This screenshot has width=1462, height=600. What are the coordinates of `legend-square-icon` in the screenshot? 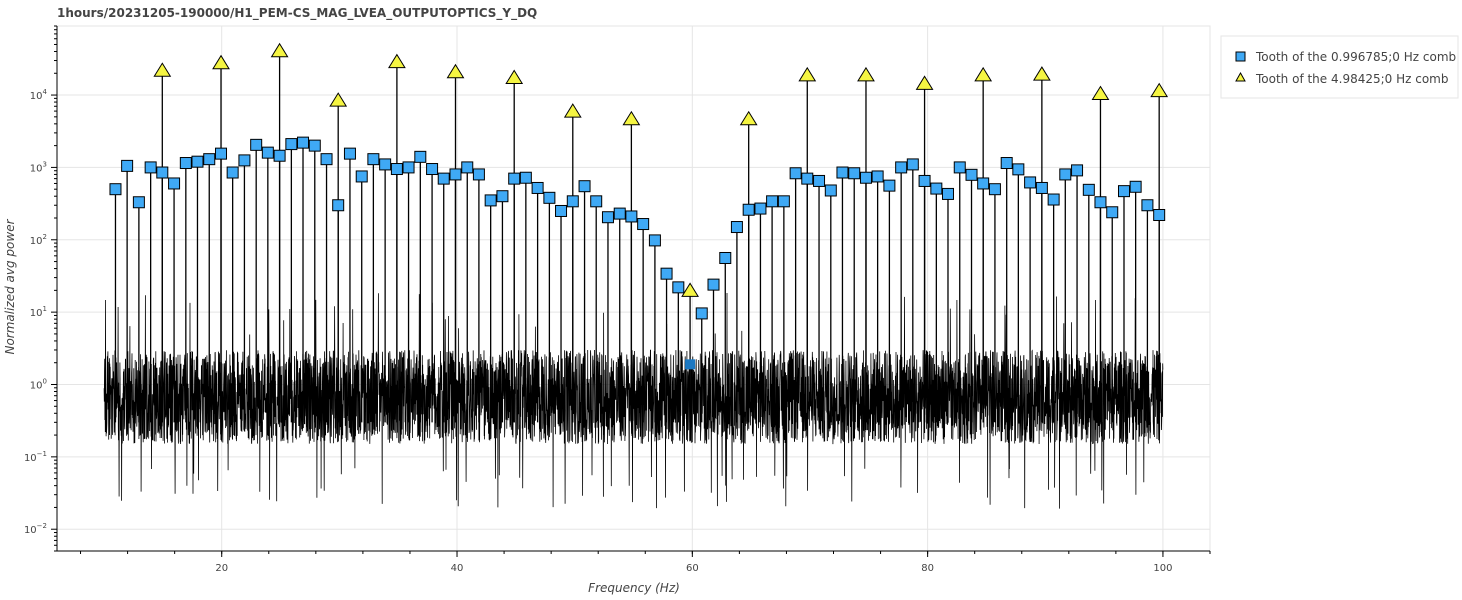 It's located at (1240, 56).